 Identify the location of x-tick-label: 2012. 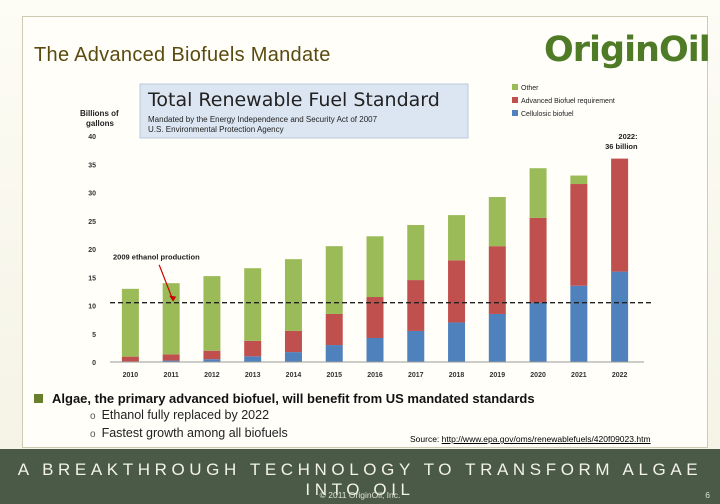
(212, 375).